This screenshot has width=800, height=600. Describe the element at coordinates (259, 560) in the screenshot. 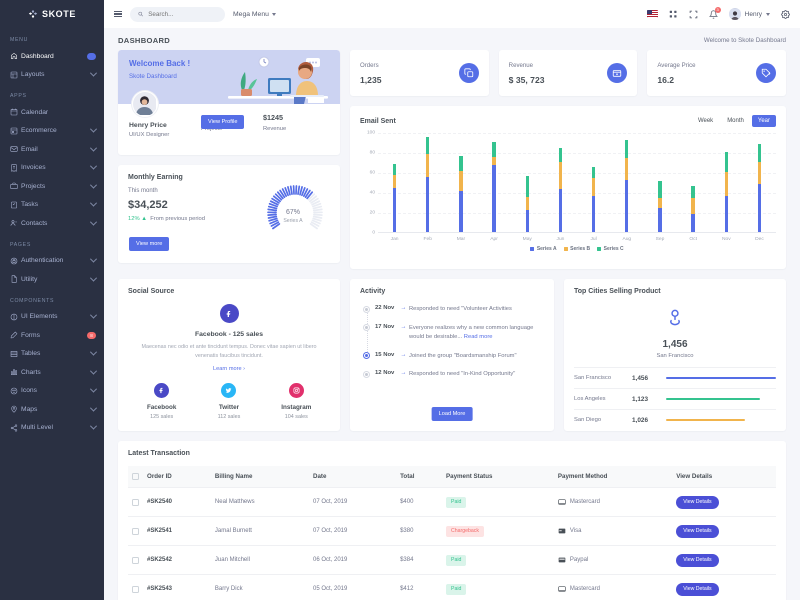

I see `cell-billing-name: Juan Mitchell` at that location.